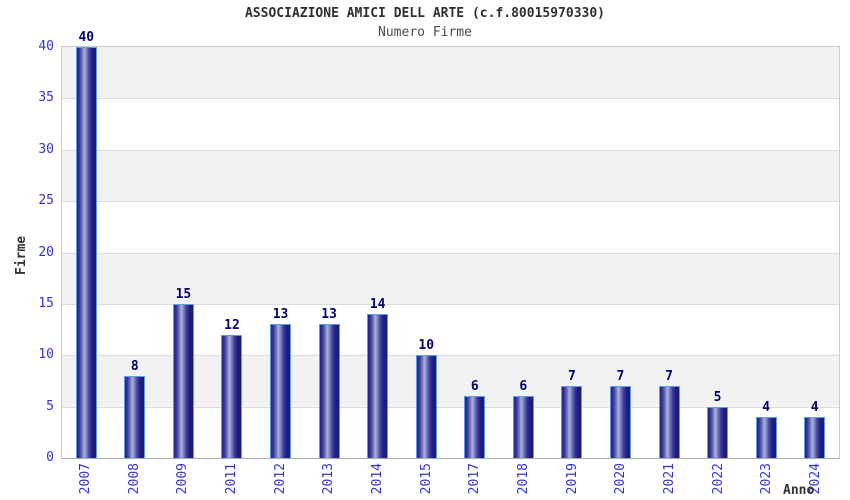 The image size is (850, 500). What do you see at coordinates (232, 388) in the screenshot?
I see `bar-2011: 12` at bounding box center [232, 388].